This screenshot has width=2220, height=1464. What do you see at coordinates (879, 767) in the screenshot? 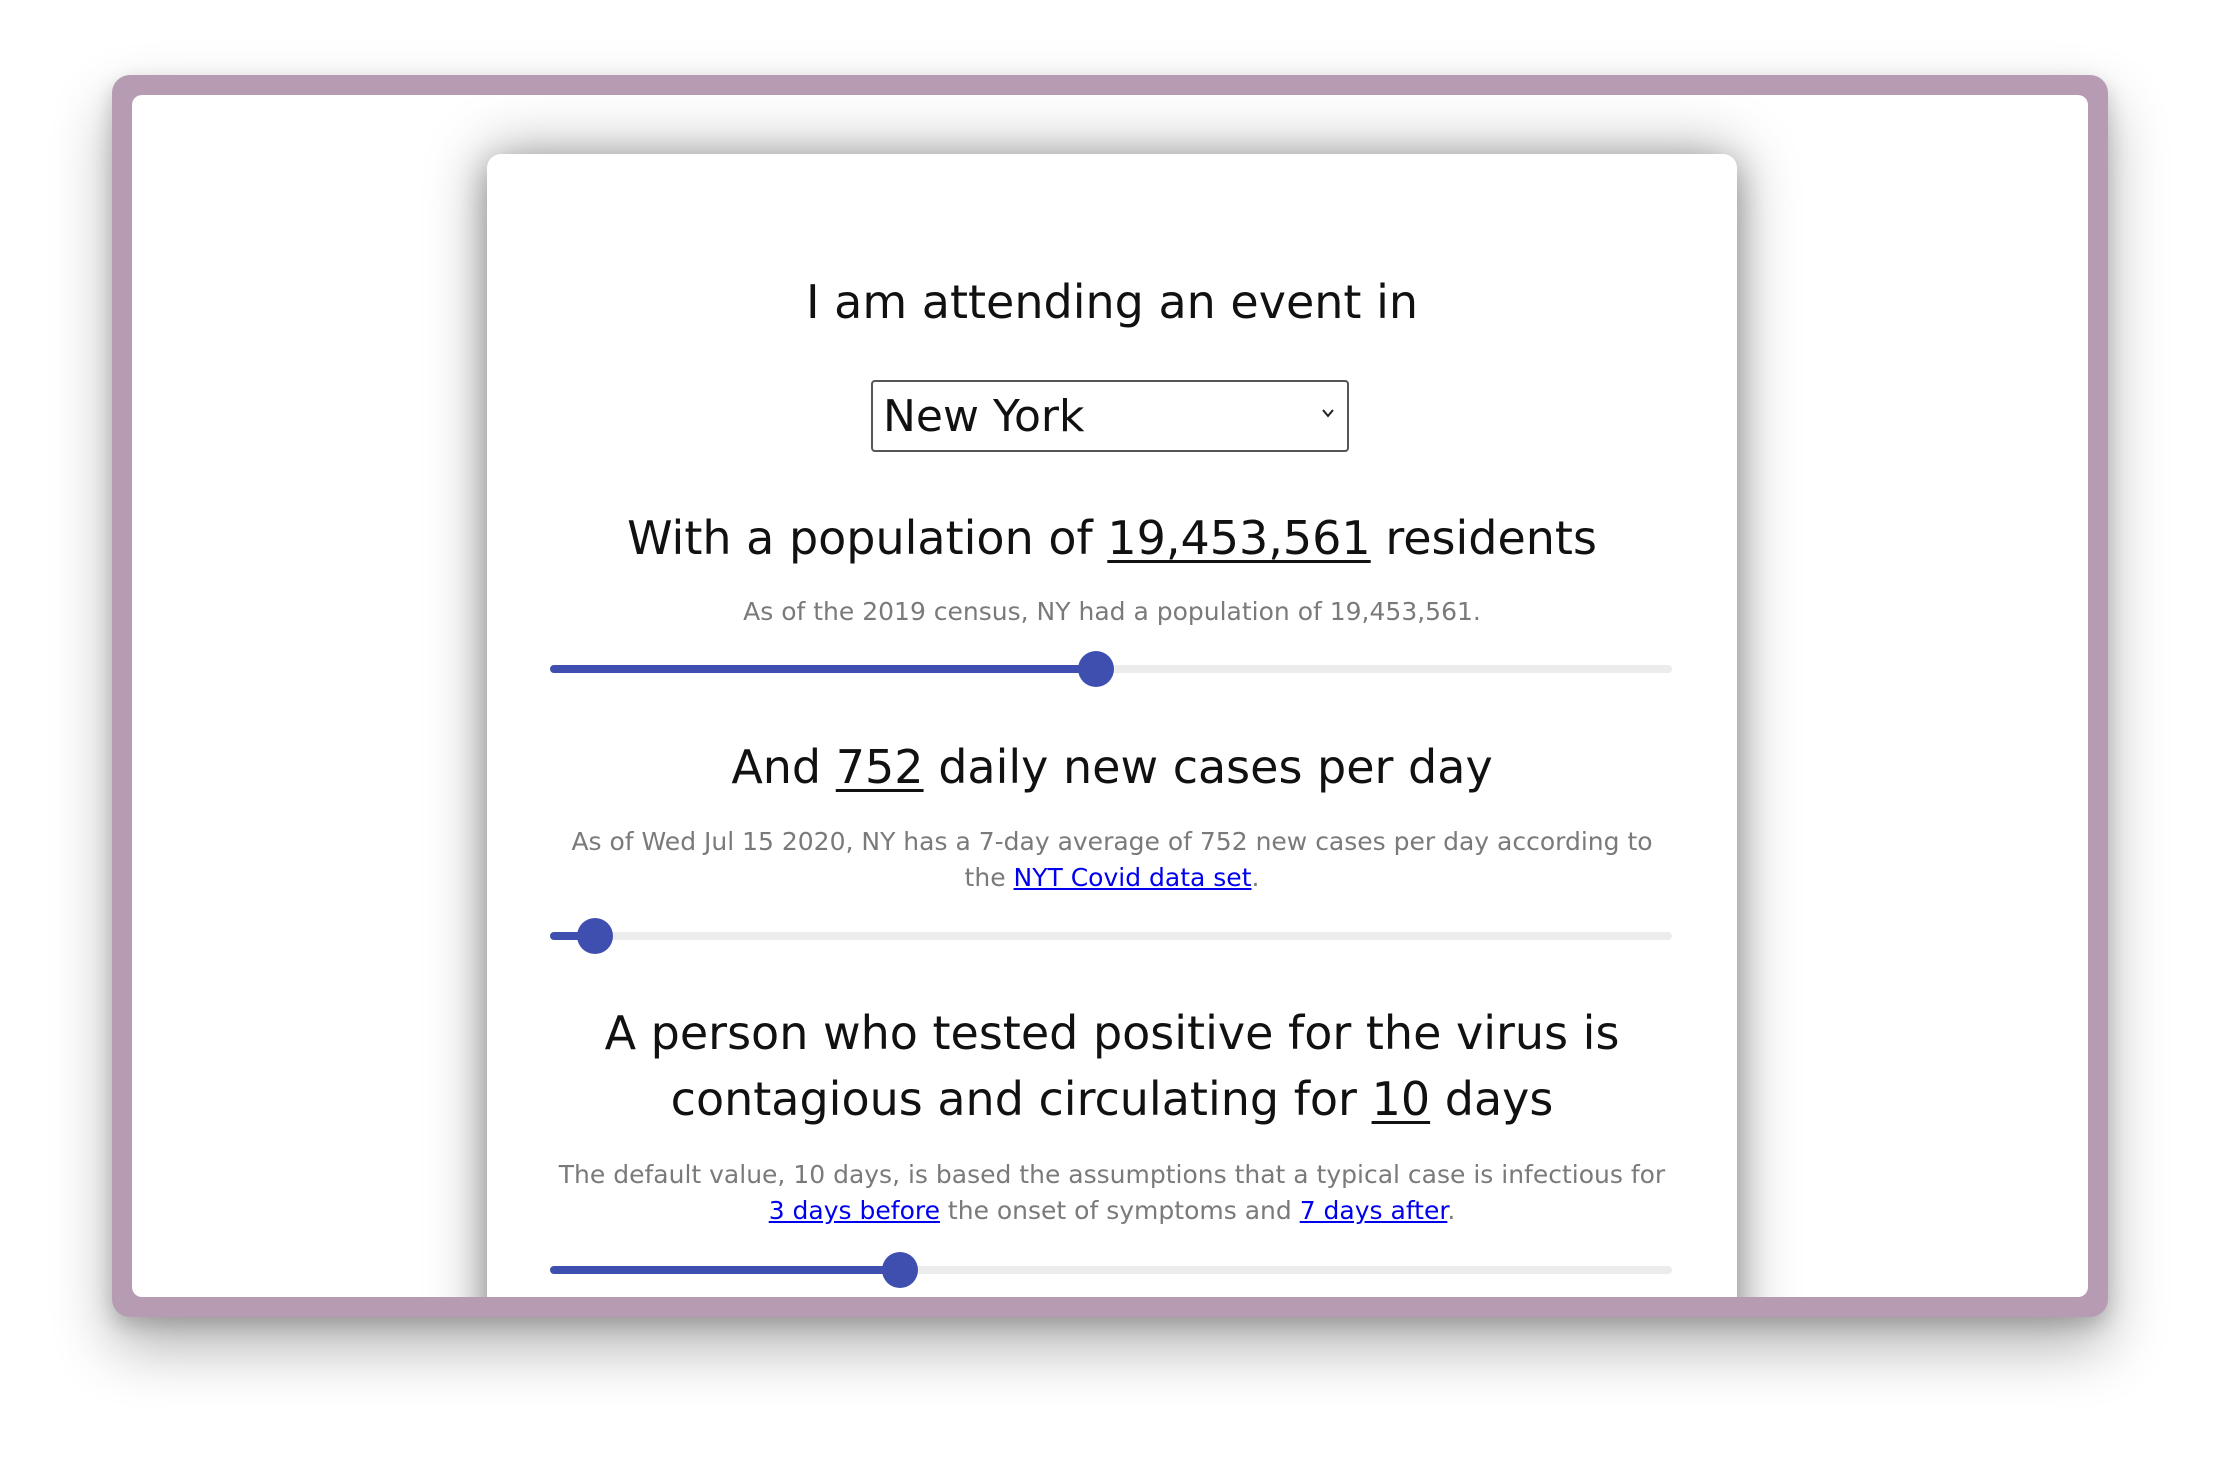
I see `cases-value: 752` at bounding box center [879, 767].